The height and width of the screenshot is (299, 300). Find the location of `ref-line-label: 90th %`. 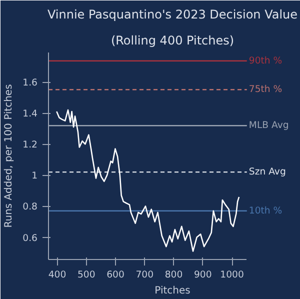

ref-line-label: 90th % is located at coordinates (265, 60).